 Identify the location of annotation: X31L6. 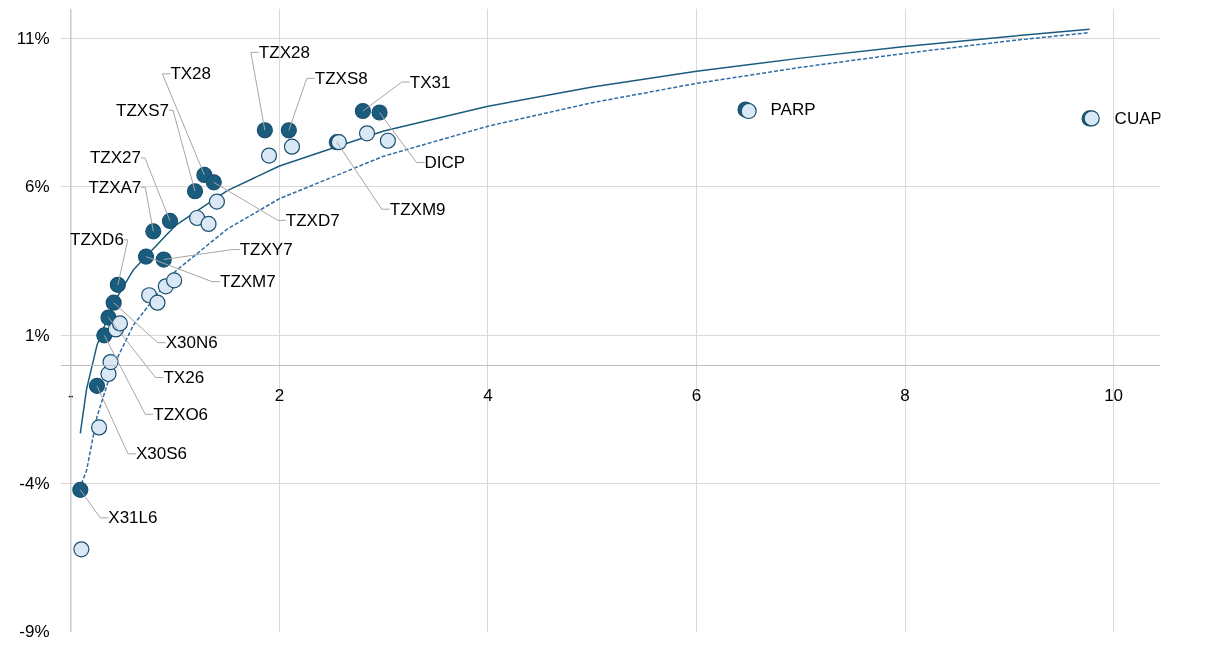
(133, 518).